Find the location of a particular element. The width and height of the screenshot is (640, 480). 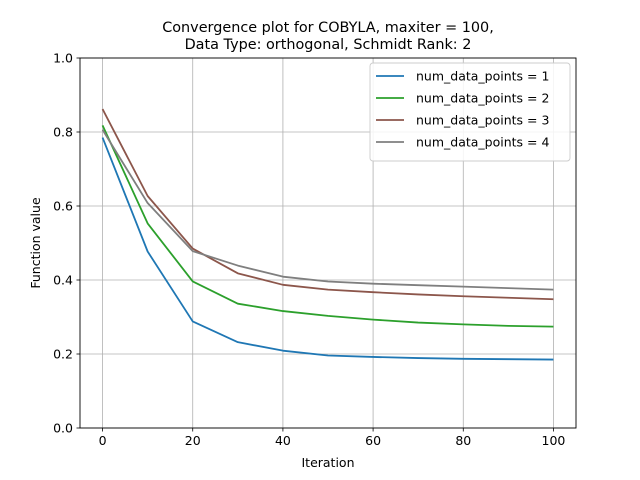

y-tick-label: 0.8 is located at coordinates (63, 132).